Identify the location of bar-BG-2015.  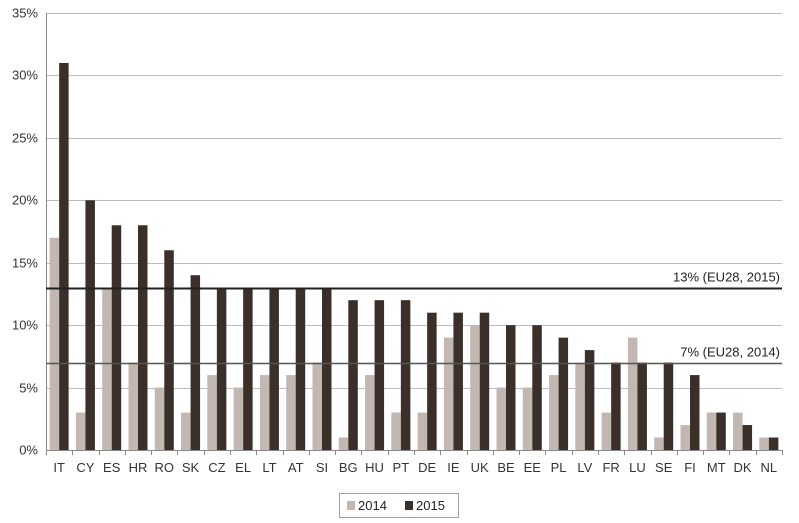
(353, 375).